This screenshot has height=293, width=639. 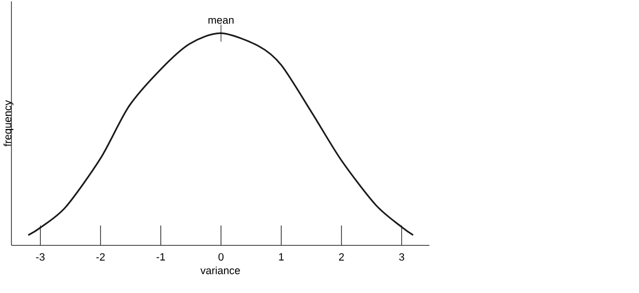 I want to click on x-axis-title: variance, so click(x=220, y=270).